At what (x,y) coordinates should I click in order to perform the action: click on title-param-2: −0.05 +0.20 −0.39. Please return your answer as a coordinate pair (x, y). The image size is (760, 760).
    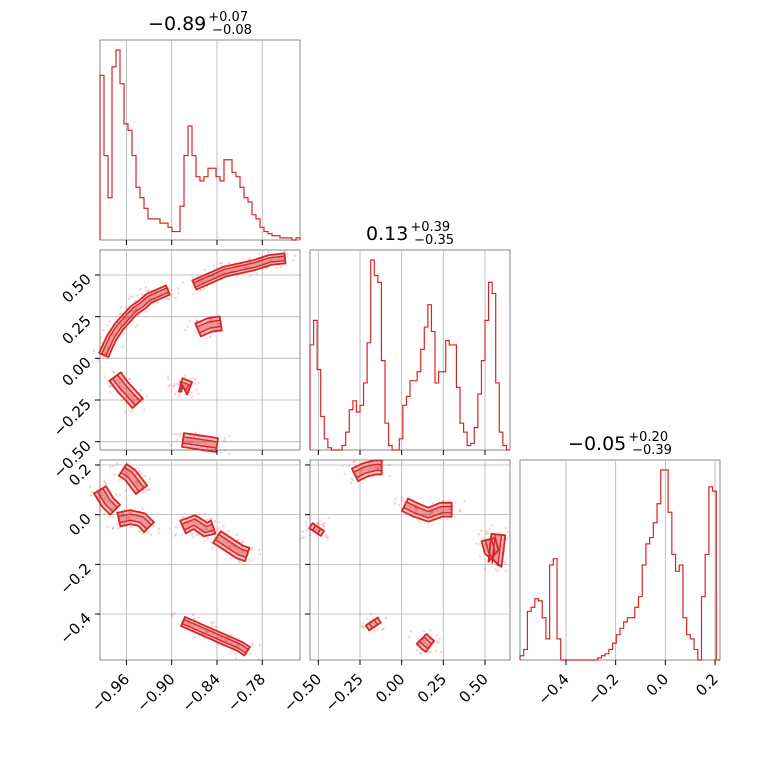
    Looking at the image, I should click on (620, 444).